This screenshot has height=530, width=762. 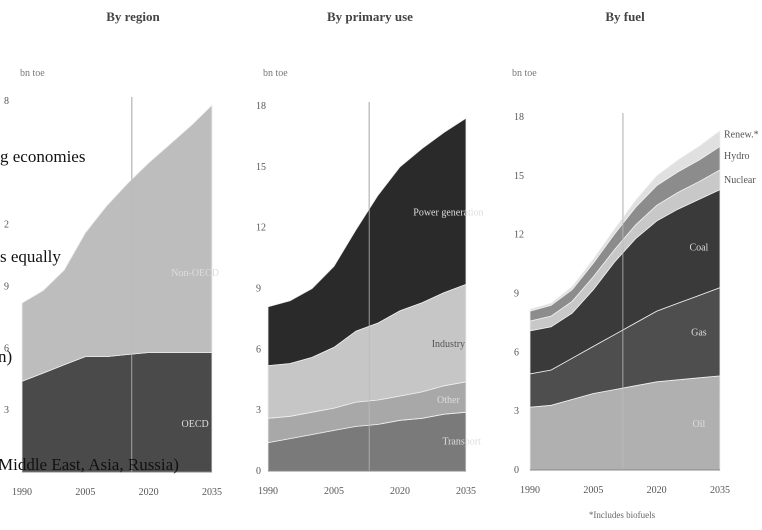 What do you see at coordinates (622, 515) in the screenshot?
I see `footnote: *Includes biofuels` at bounding box center [622, 515].